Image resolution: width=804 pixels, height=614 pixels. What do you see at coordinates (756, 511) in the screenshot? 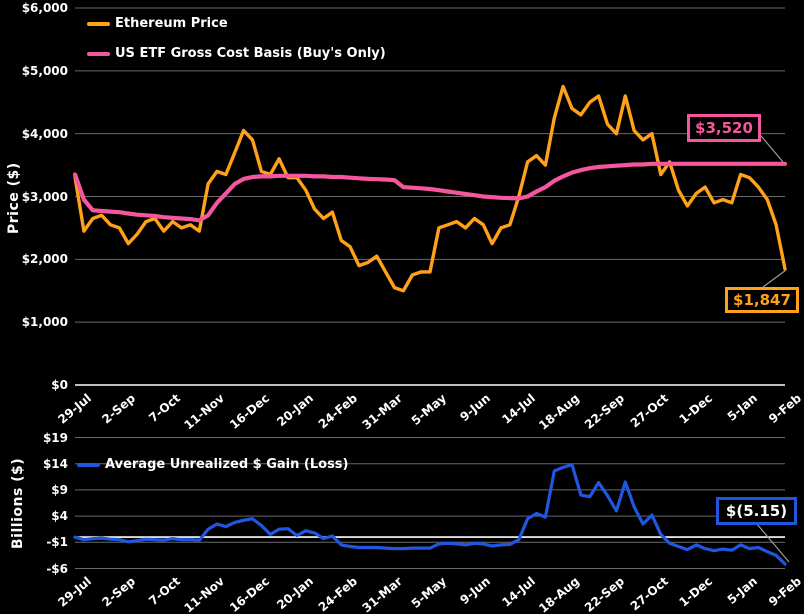
I see `annotation-unrealized-loss-value: $(5.15)` at bounding box center [756, 511].